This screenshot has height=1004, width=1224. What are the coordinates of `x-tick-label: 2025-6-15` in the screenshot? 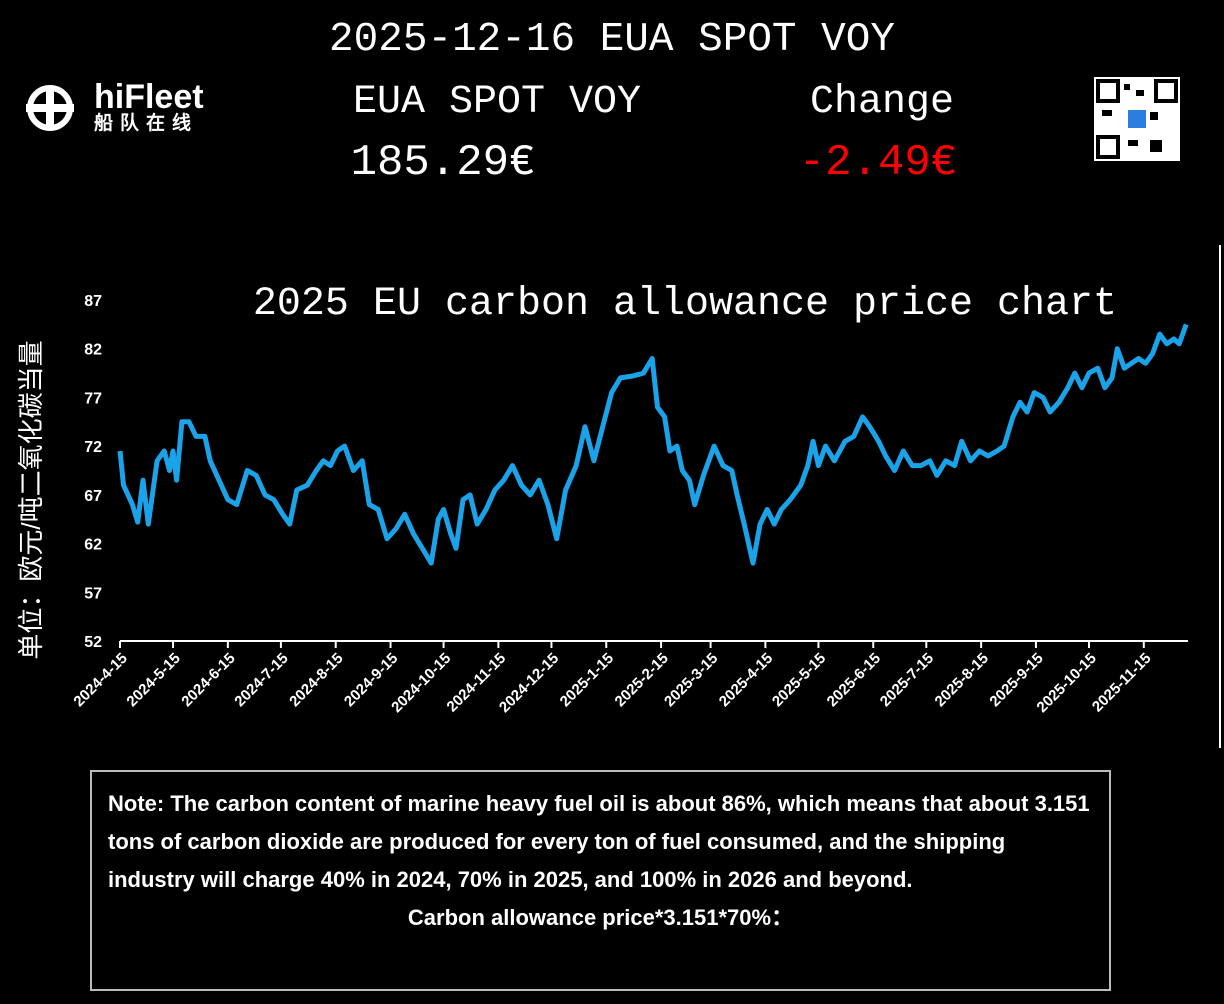 It's located at (854, 680).